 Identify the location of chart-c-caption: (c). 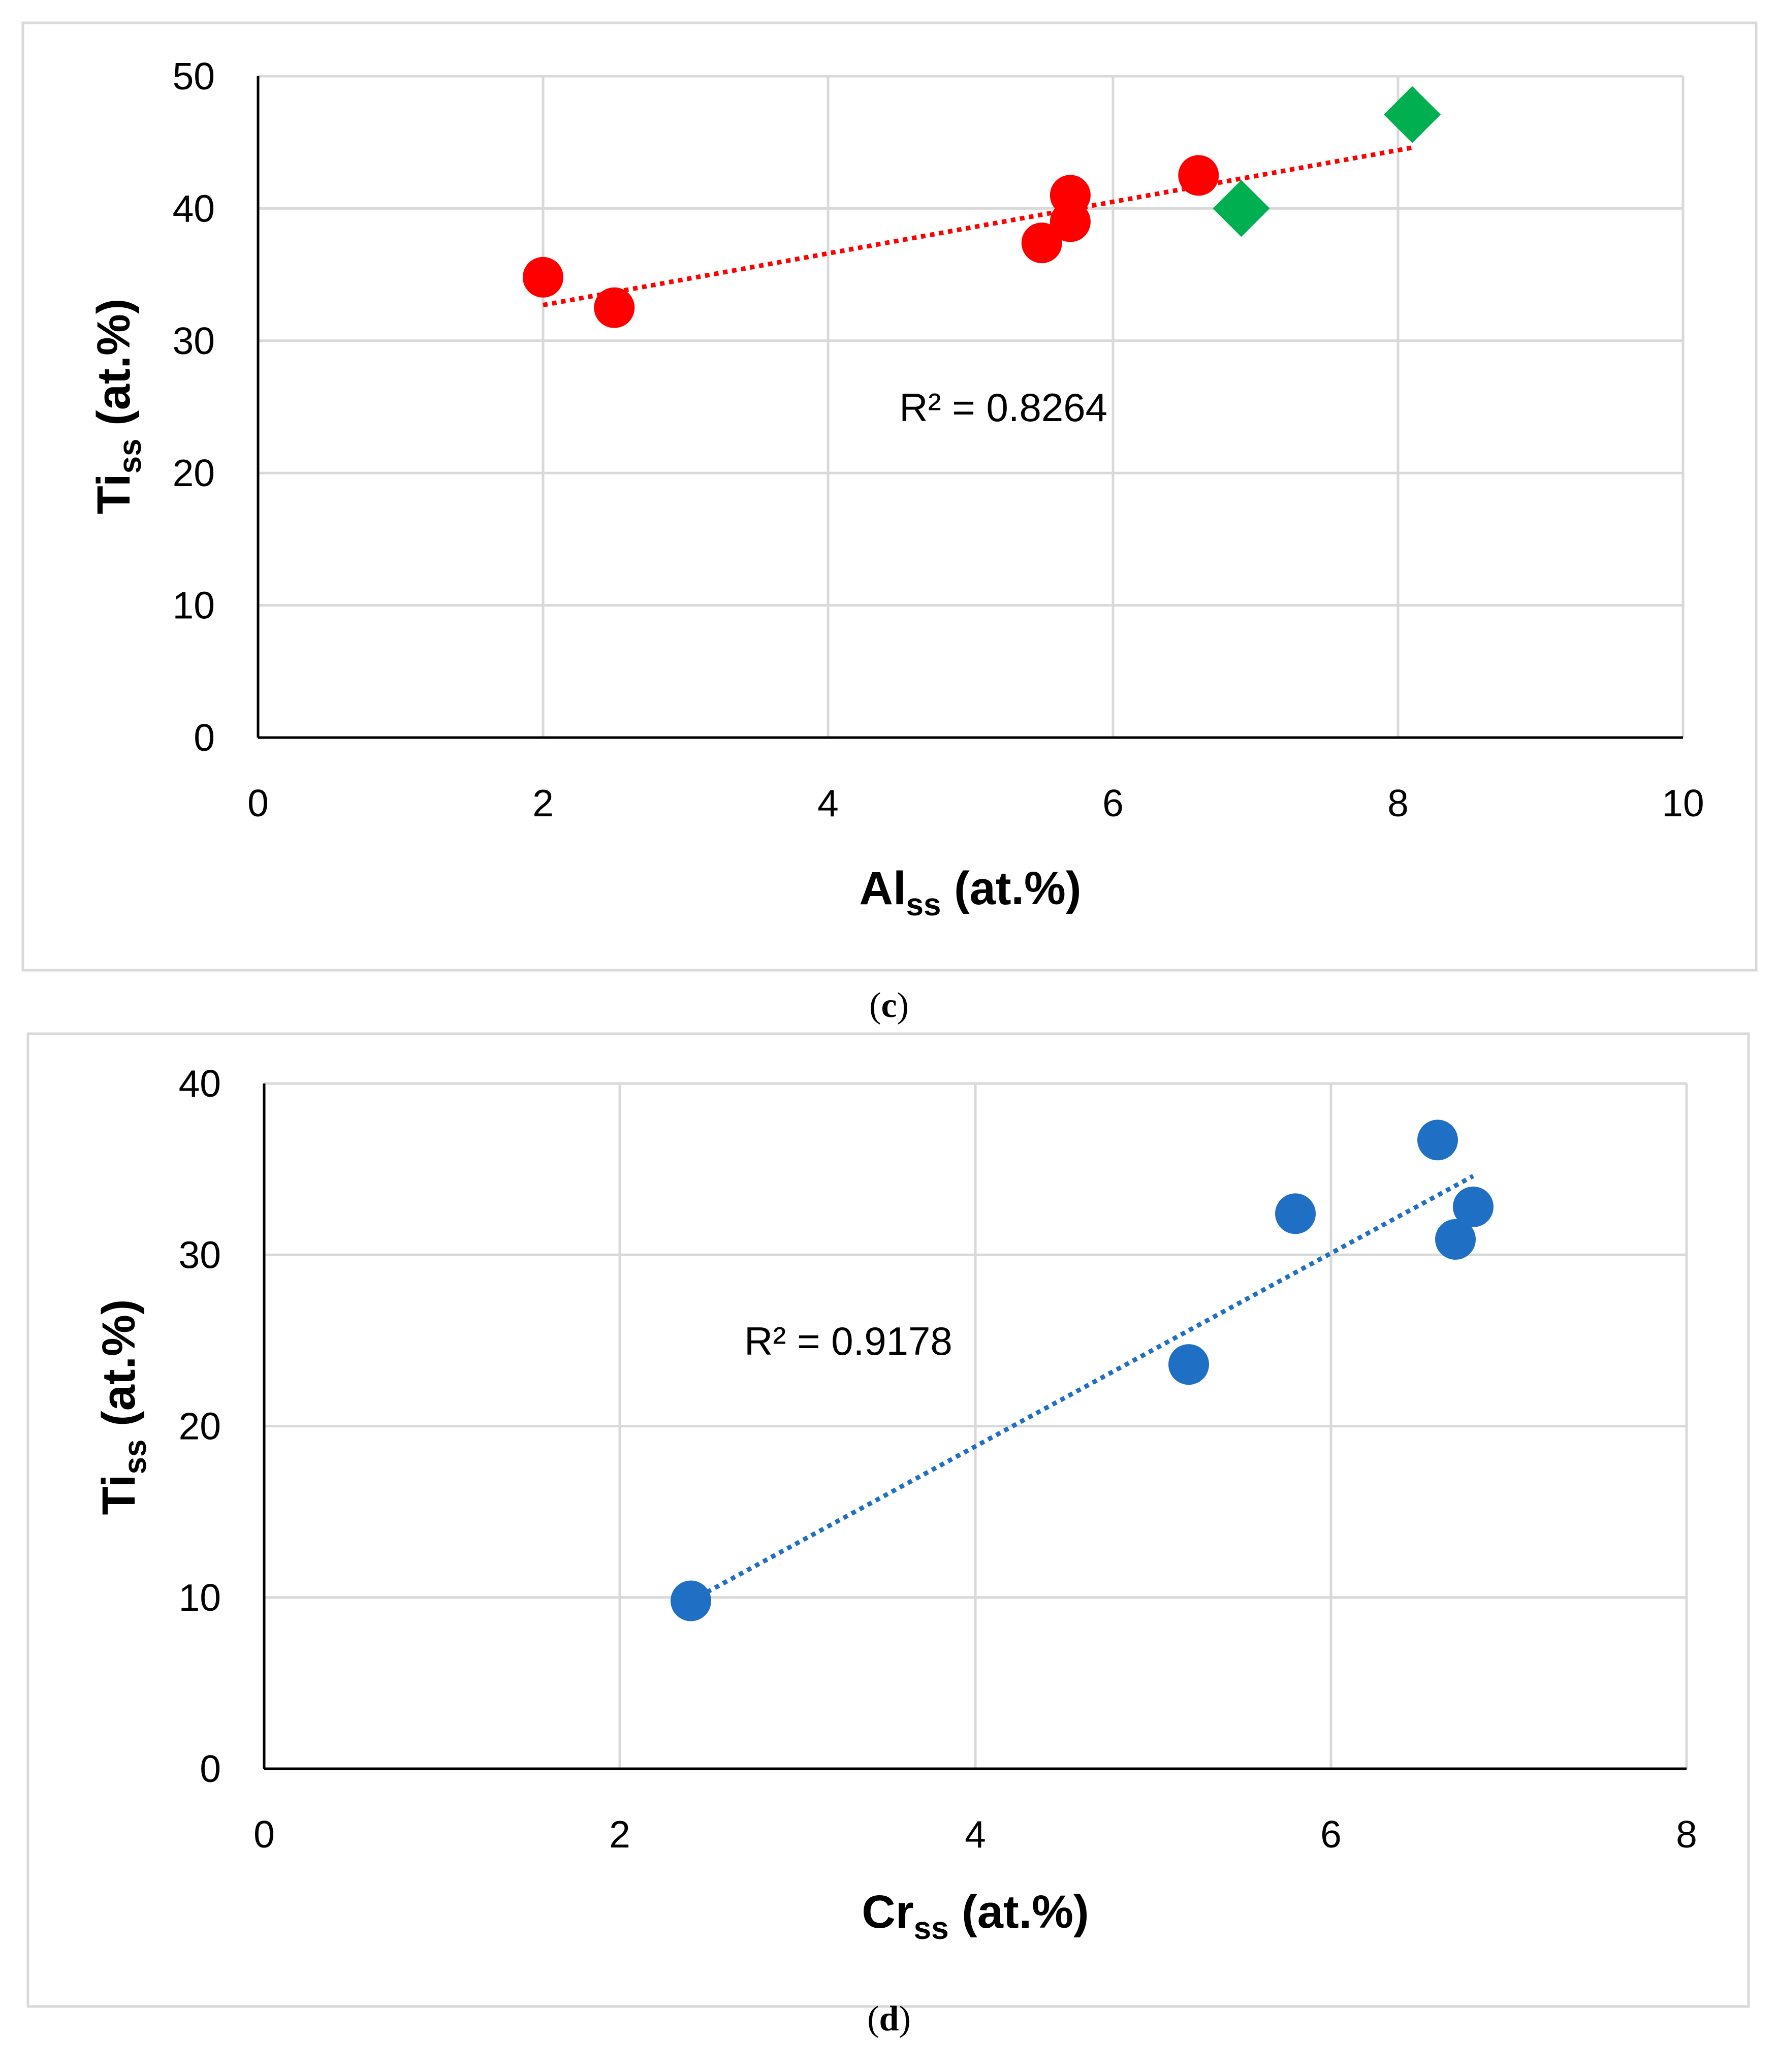
(889, 1005).